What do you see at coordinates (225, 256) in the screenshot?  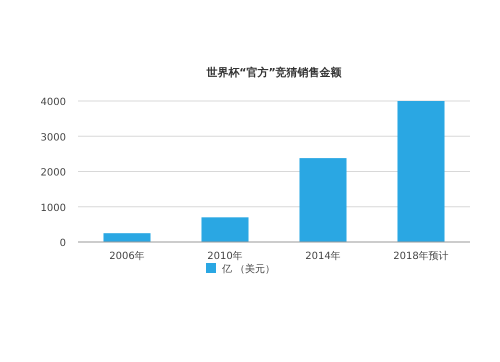 I see `x-tick-label: 2010年` at bounding box center [225, 256].